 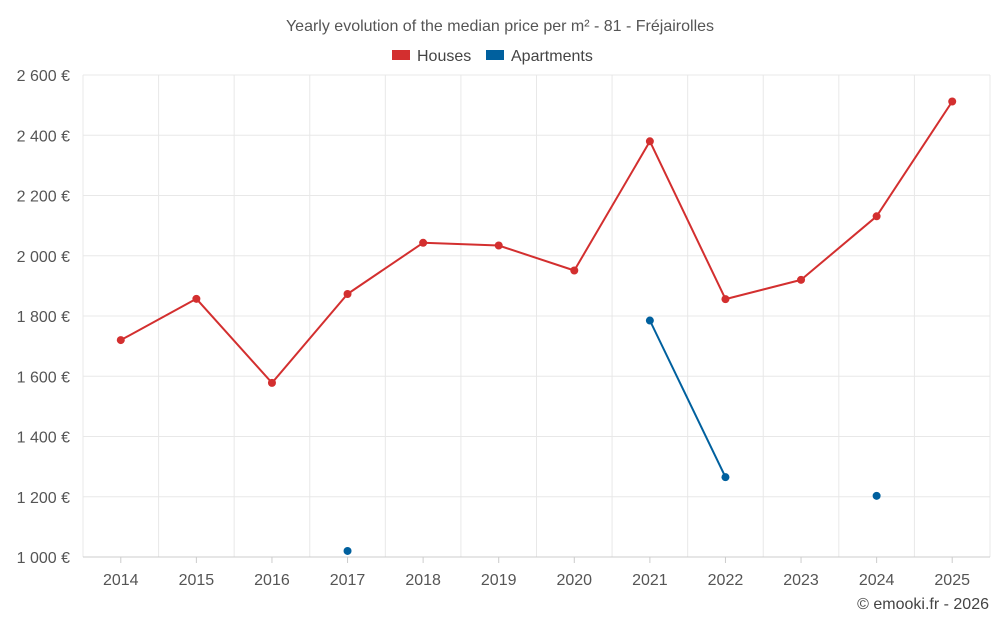 What do you see at coordinates (877, 580) in the screenshot?
I see `x-tick-label: 2024` at bounding box center [877, 580].